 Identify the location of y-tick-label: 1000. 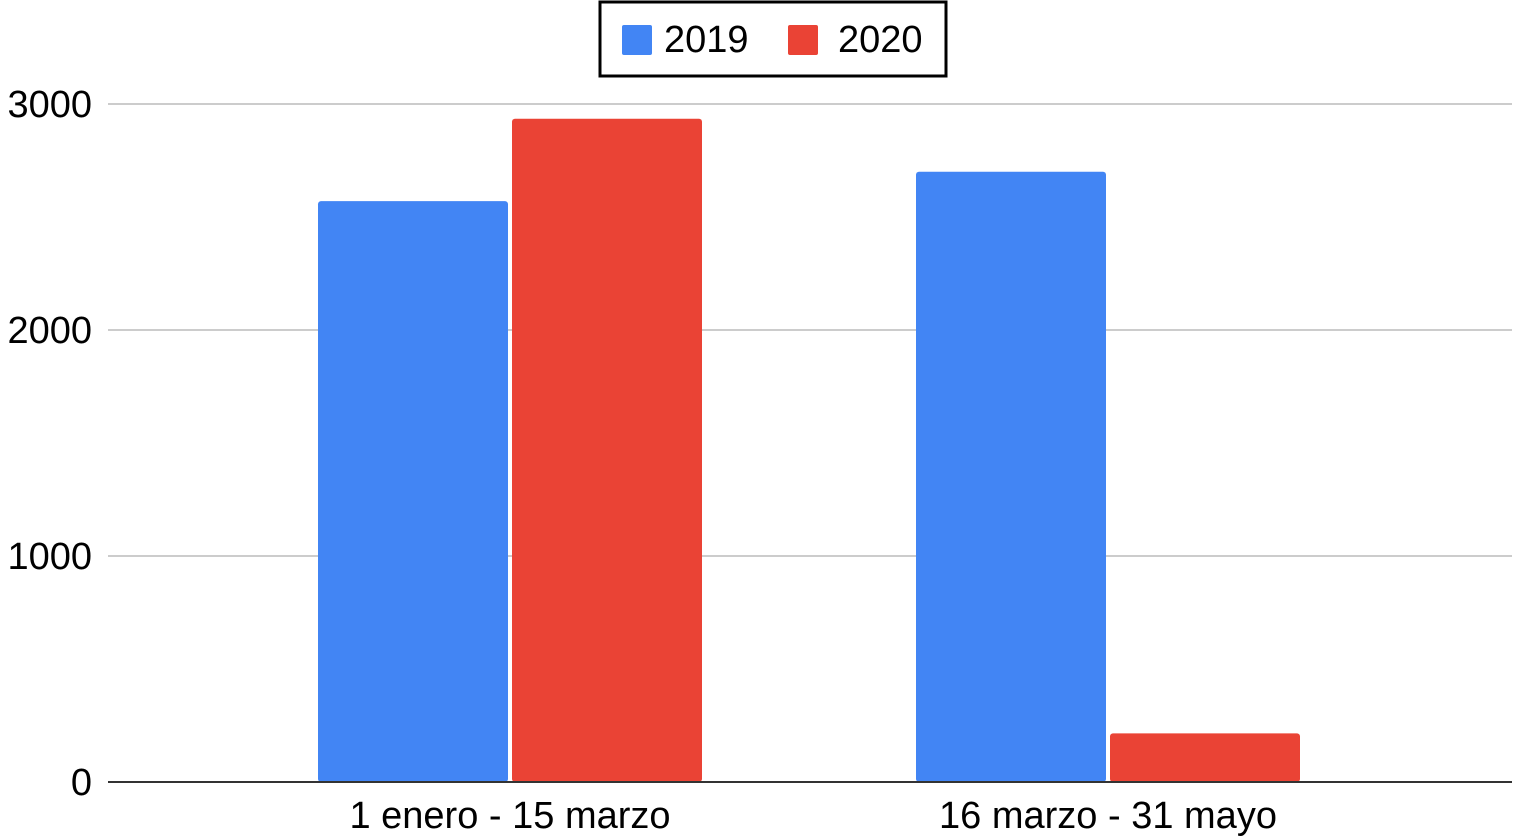
(49, 557).